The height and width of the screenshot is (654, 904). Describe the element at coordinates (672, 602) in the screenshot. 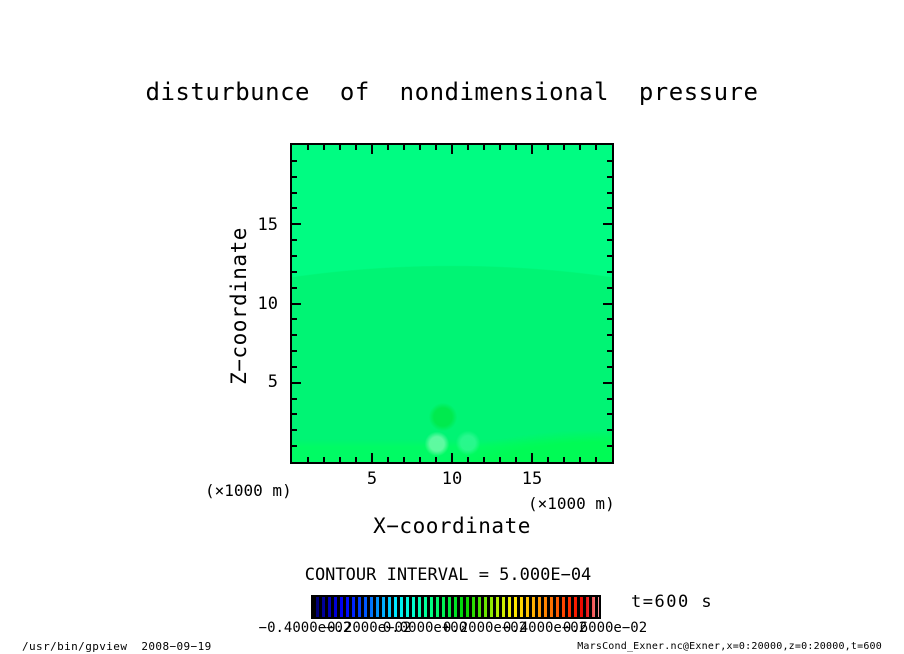

I see `time-annotation: t=600 s` at that location.